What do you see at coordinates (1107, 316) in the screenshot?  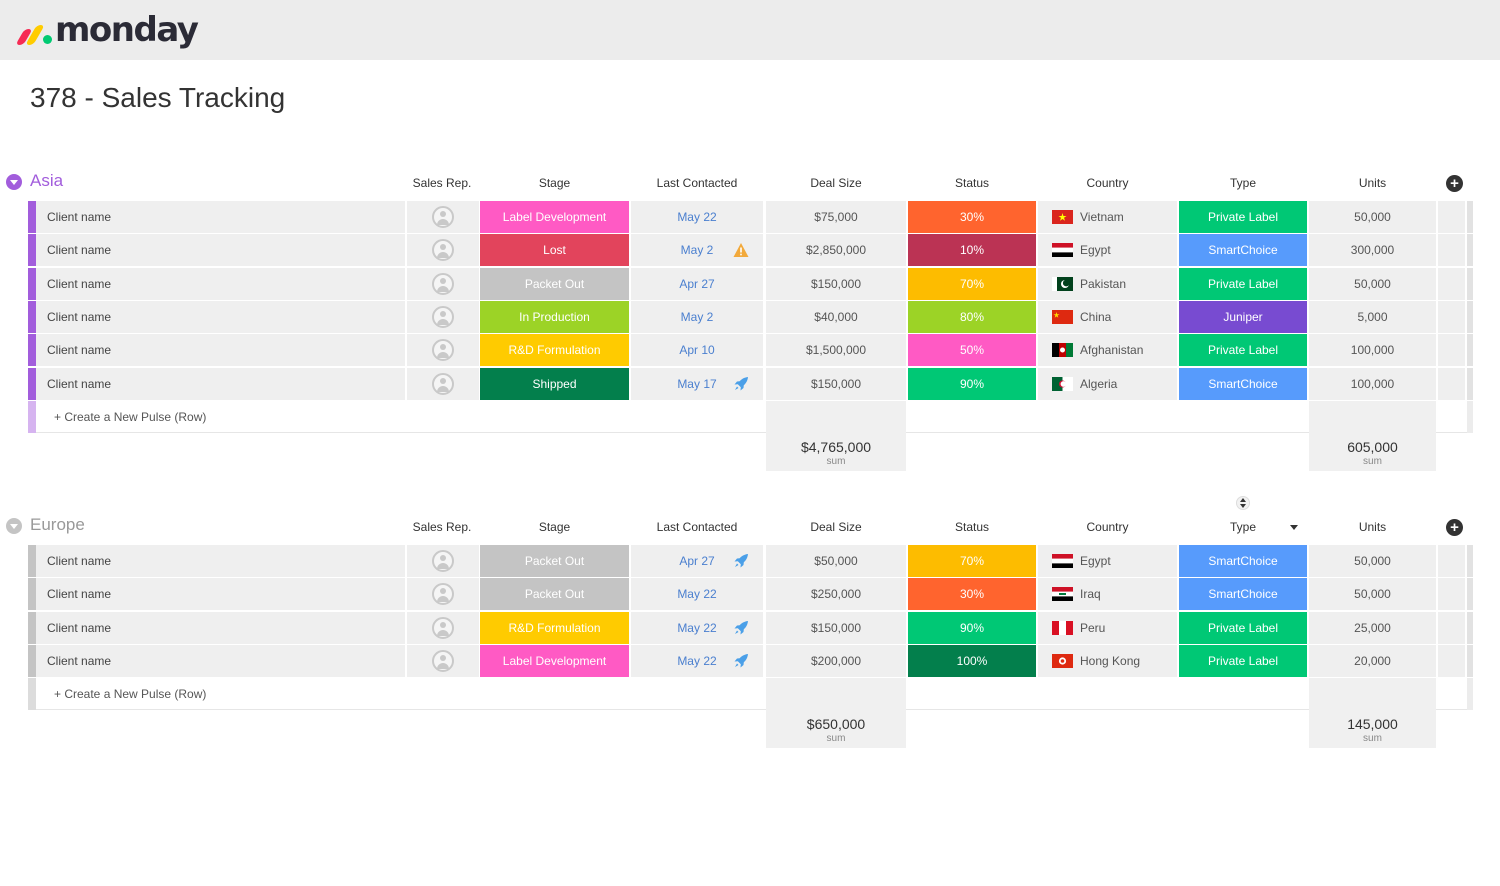 I see `country-cell: China` at bounding box center [1107, 316].